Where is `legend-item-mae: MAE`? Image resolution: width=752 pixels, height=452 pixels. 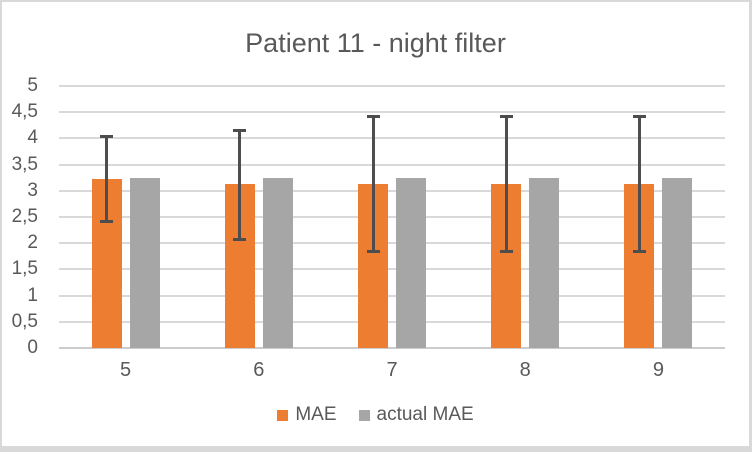 legend-item-mae: MAE is located at coordinates (307, 415).